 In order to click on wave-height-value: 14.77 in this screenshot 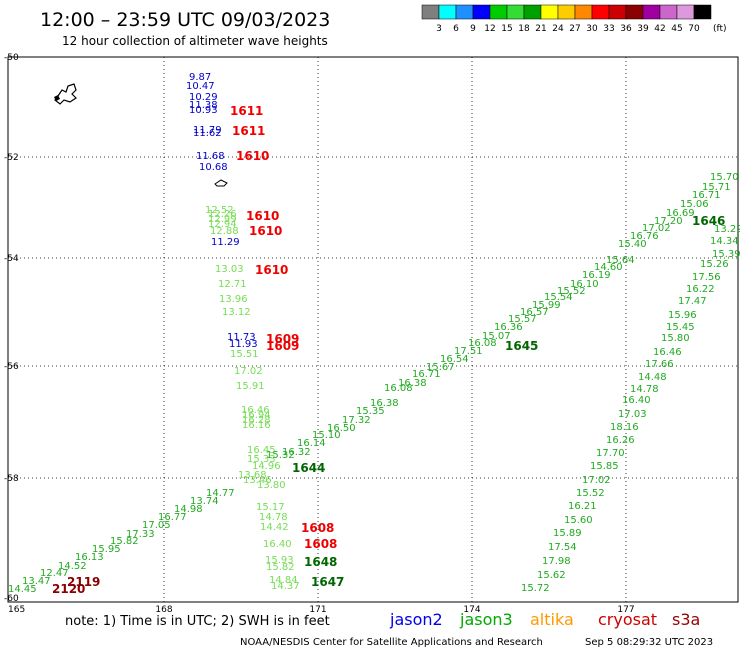, I will do `click(220, 493)`.